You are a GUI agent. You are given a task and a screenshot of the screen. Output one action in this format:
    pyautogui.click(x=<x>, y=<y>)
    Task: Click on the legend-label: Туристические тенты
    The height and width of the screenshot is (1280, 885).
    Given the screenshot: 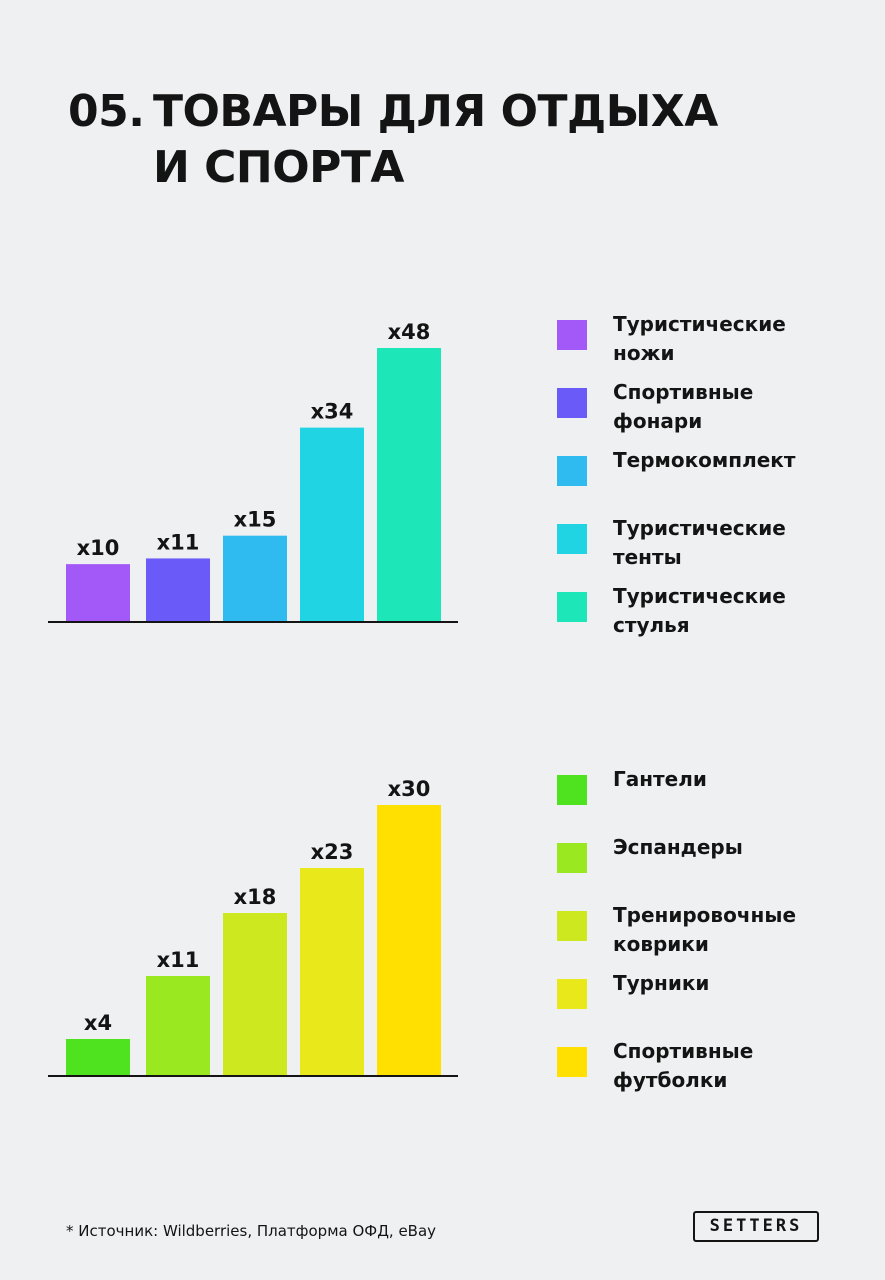 What is the action you would take?
    pyautogui.click(x=699, y=542)
    